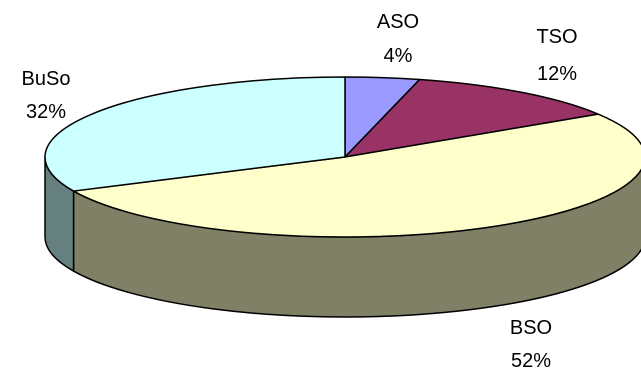 The height and width of the screenshot is (374, 641). What do you see at coordinates (557, 74) in the screenshot?
I see `slice-percent-tso: 12%` at bounding box center [557, 74].